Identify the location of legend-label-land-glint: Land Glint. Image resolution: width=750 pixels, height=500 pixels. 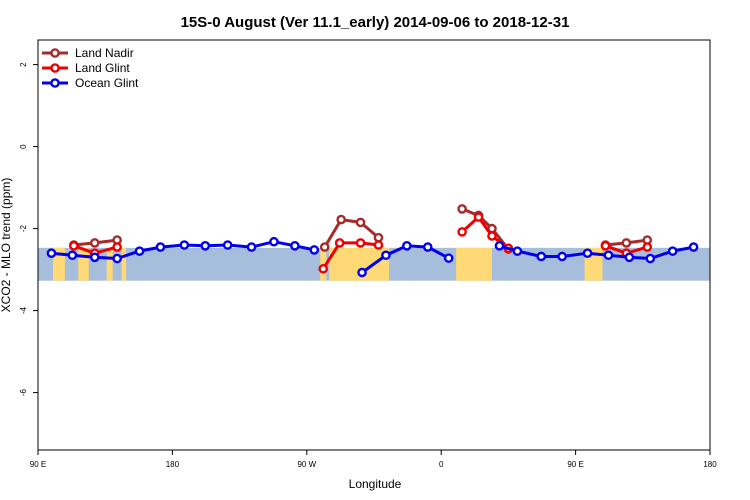
(102, 68).